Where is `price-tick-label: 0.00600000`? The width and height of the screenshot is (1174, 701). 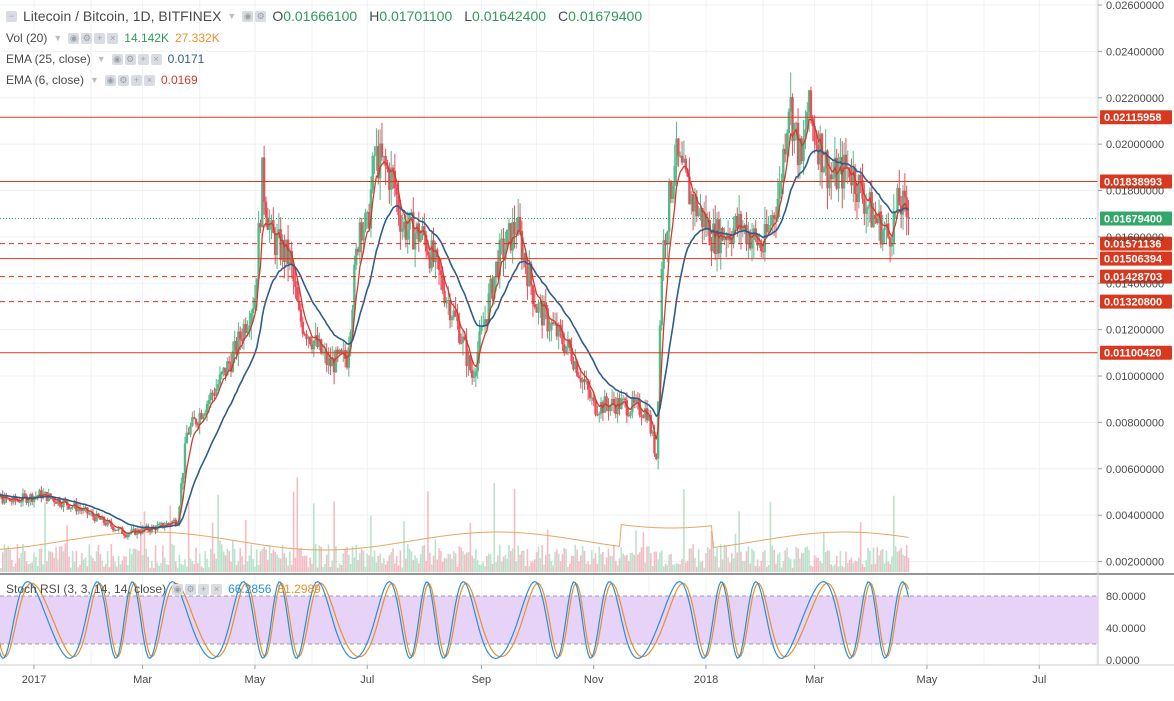 price-tick-label: 0.00600000 is located at coordinates (1135, 470).